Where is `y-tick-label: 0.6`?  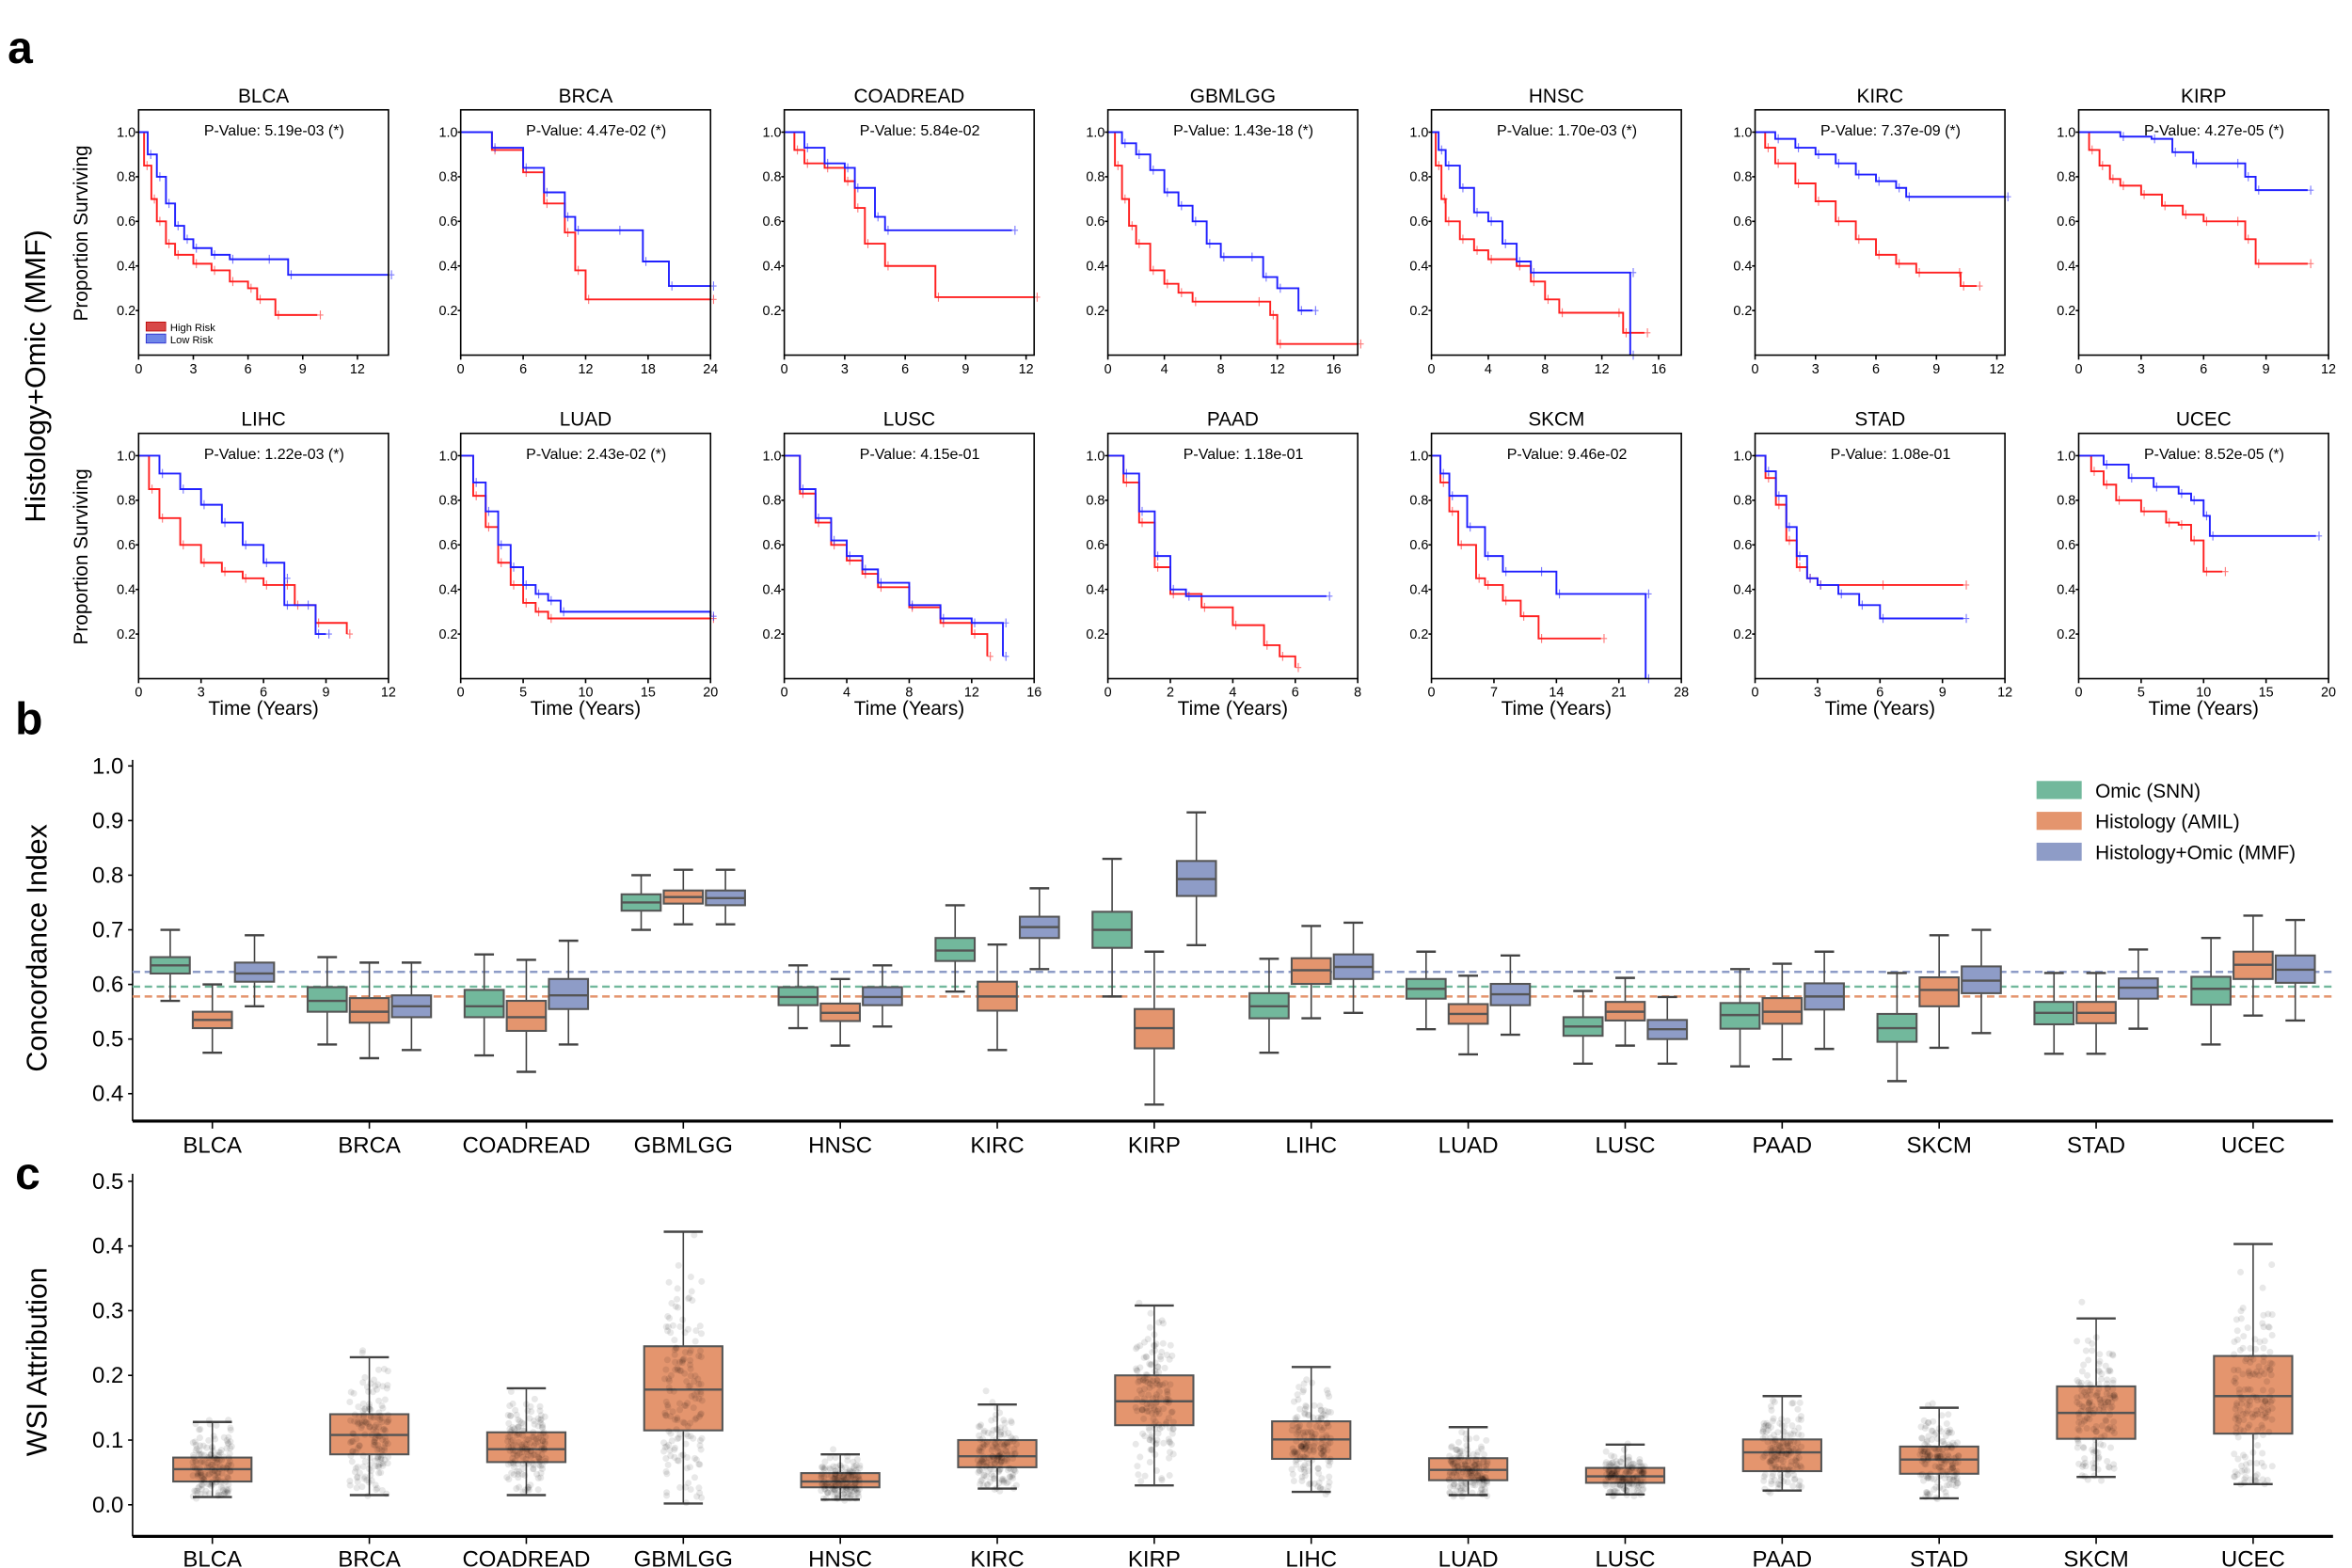 y-tick-label: 0.6 is located at coordinates (771, 545).